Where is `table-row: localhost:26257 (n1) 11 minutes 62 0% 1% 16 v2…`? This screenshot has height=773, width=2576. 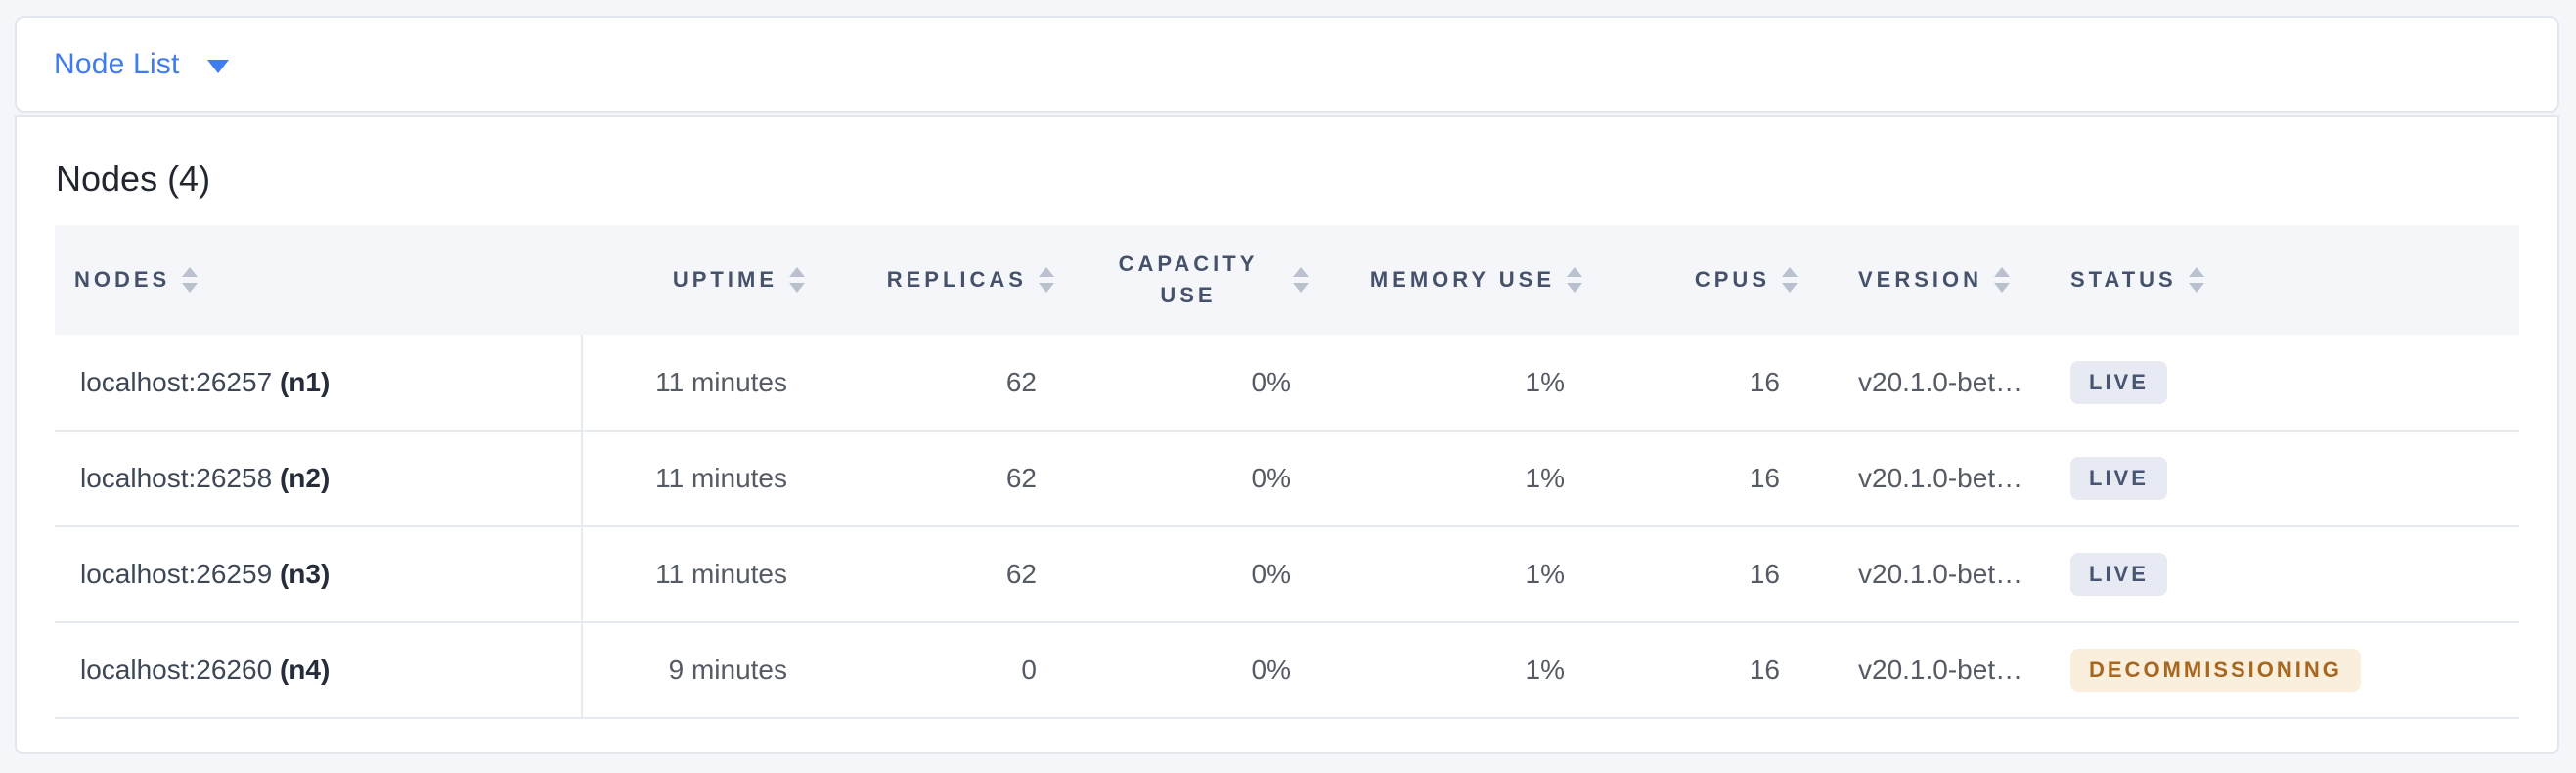
table-row: localhost:26257 (n1) 11 minutes 62 0% 1% 16 v2… is located at coordinates (1287, 383).